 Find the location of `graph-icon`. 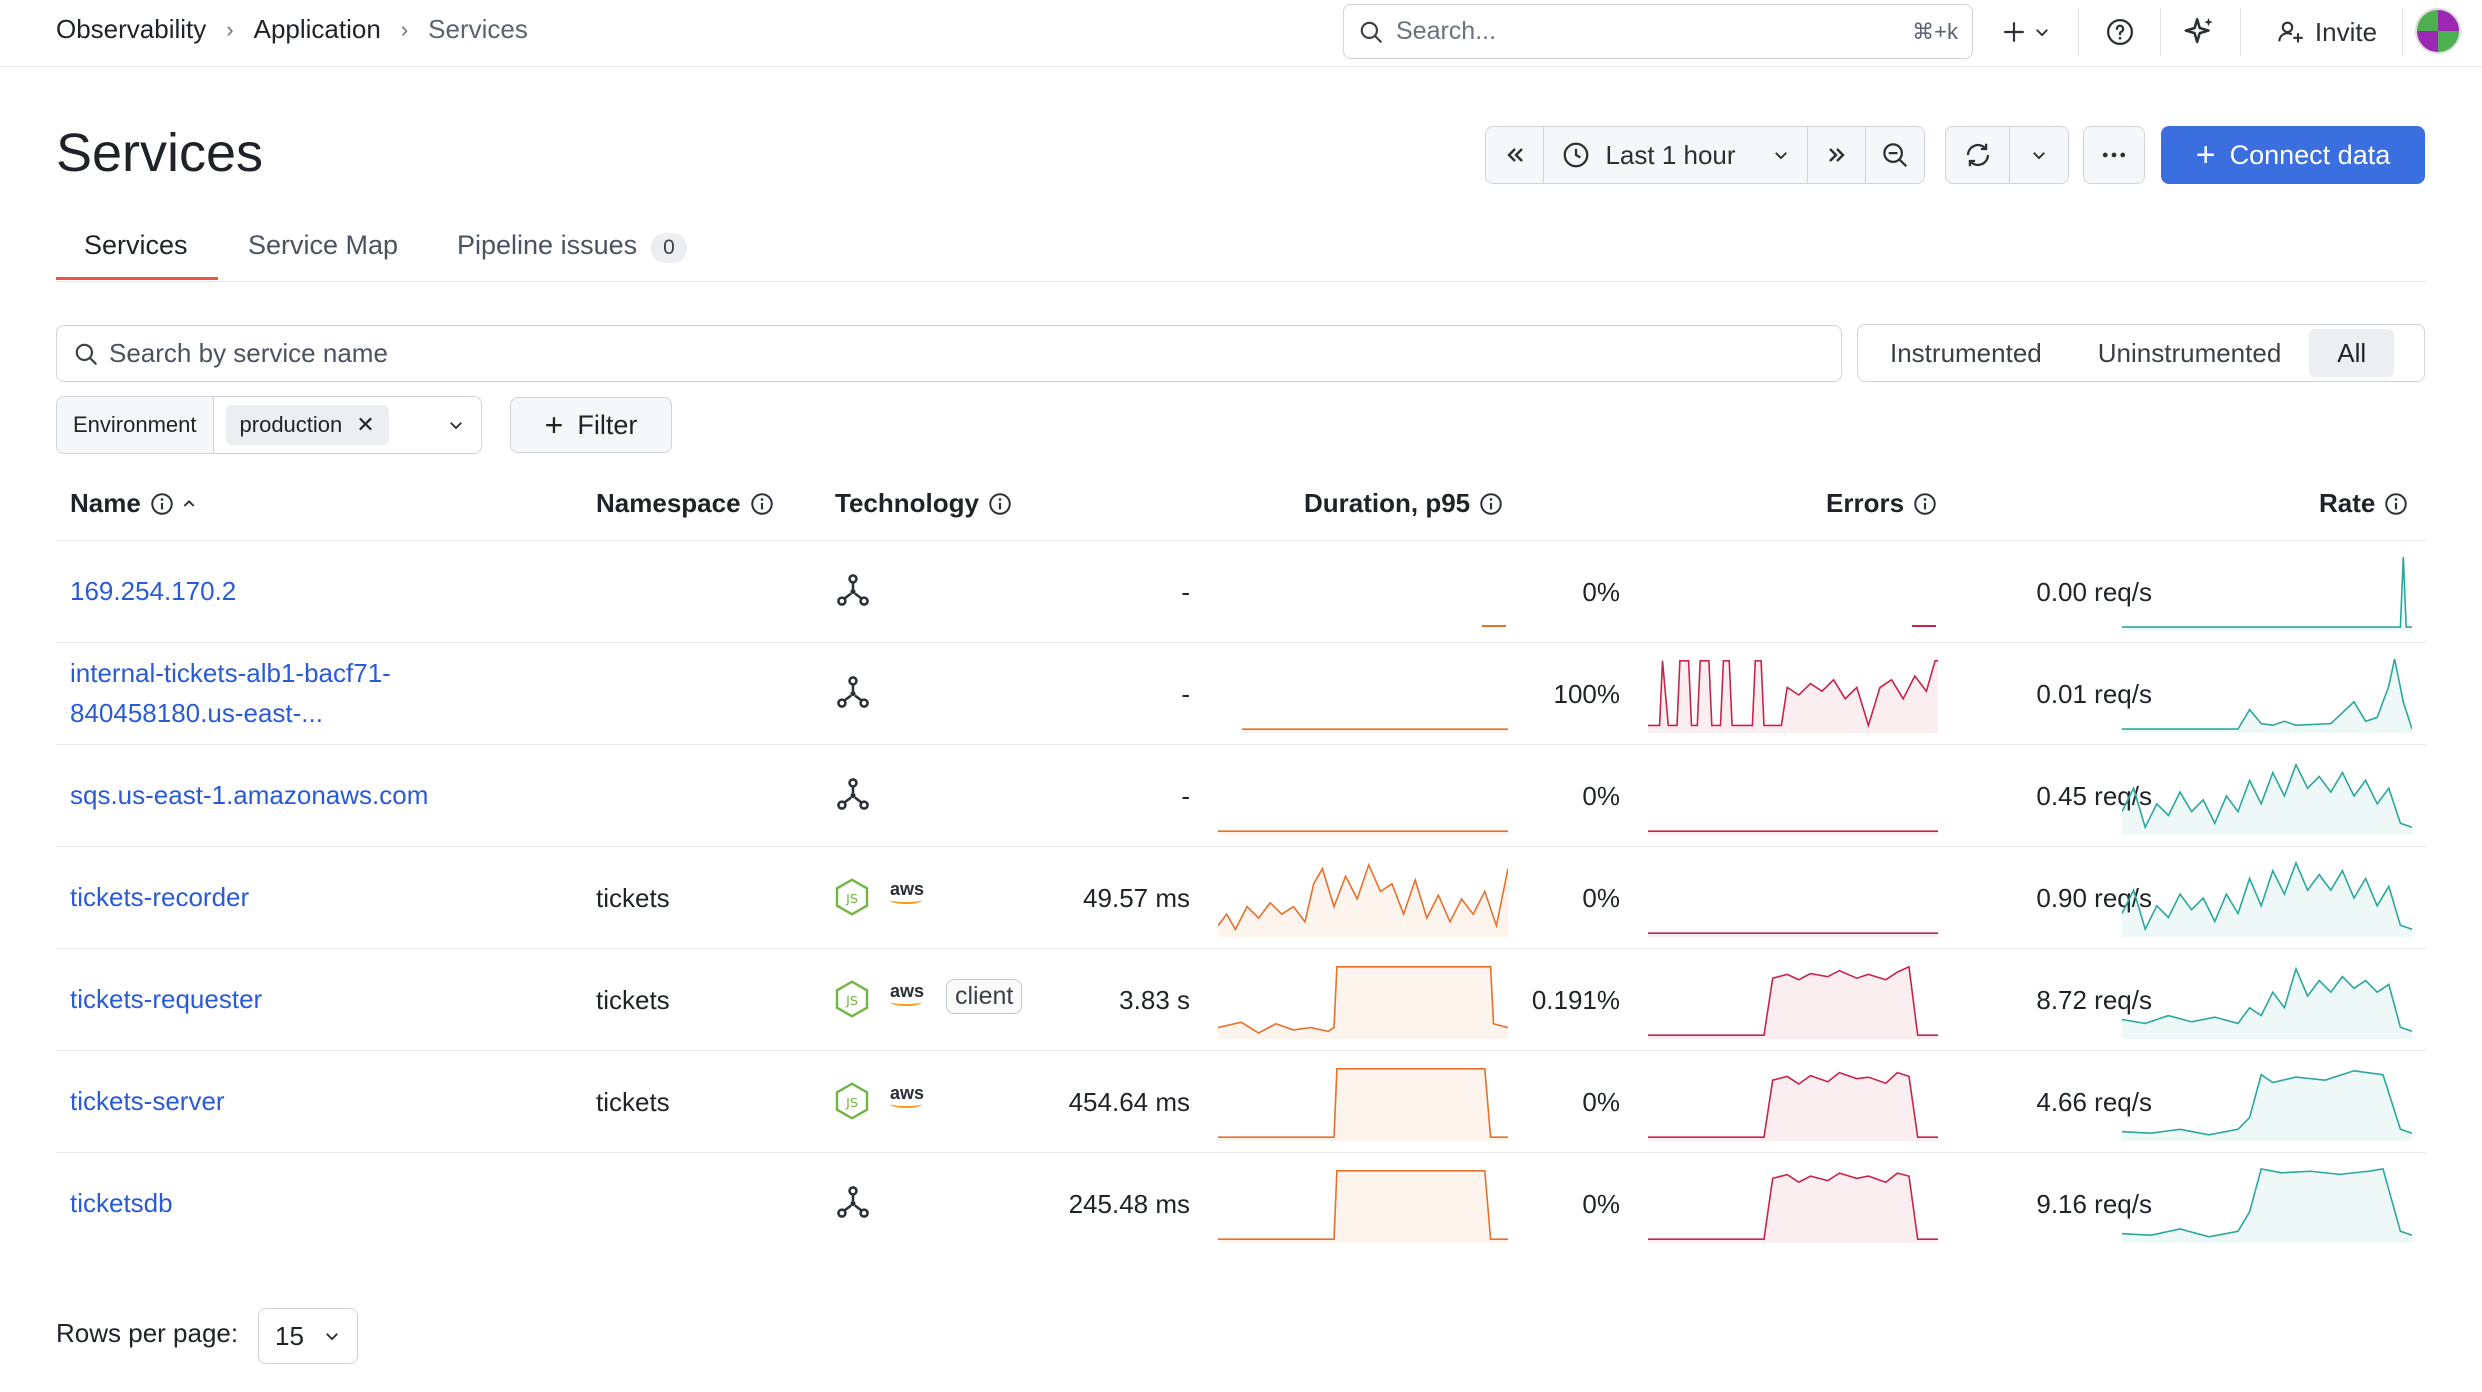

graph-icon is located at coordinates (853, 797).